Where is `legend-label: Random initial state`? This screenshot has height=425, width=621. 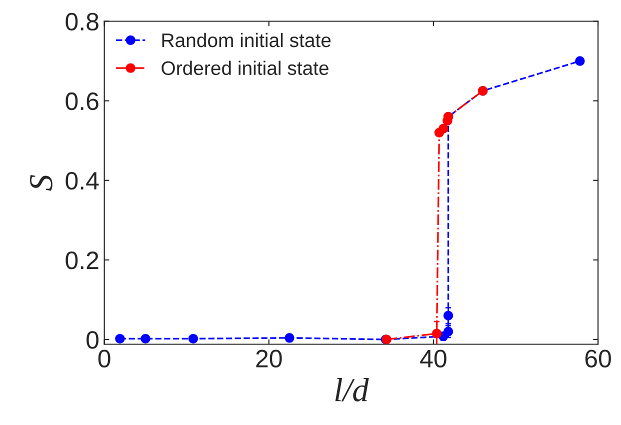 legend-label: Random initial state is located at coordinates (246, 40).